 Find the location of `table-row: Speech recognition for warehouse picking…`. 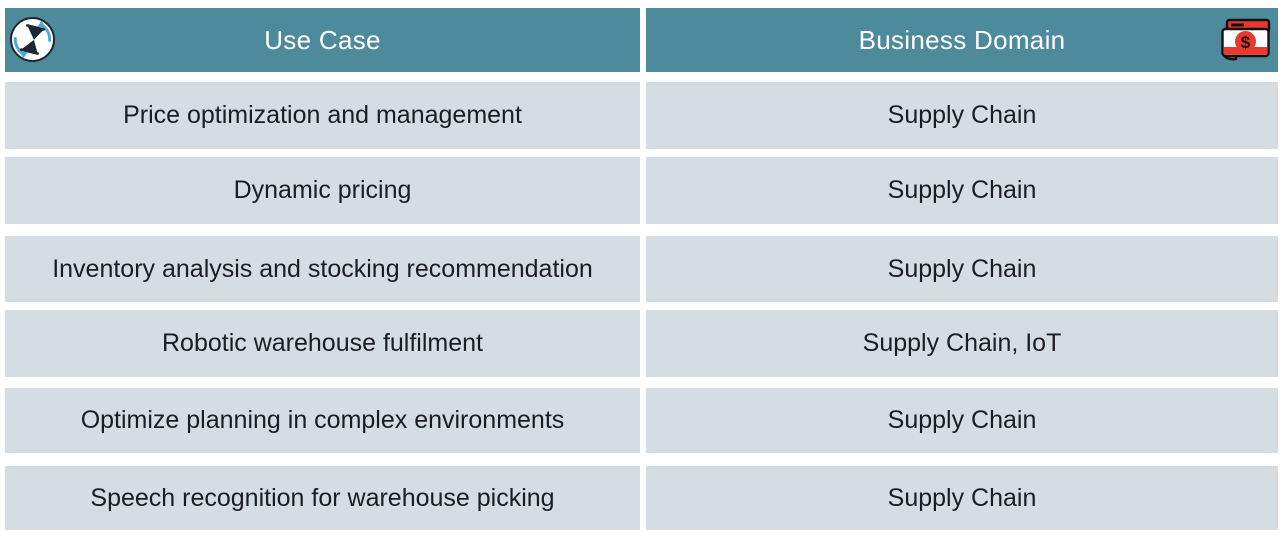

table-row: Speech recognition for warehouse picking… is located at coordinates (641, 498).